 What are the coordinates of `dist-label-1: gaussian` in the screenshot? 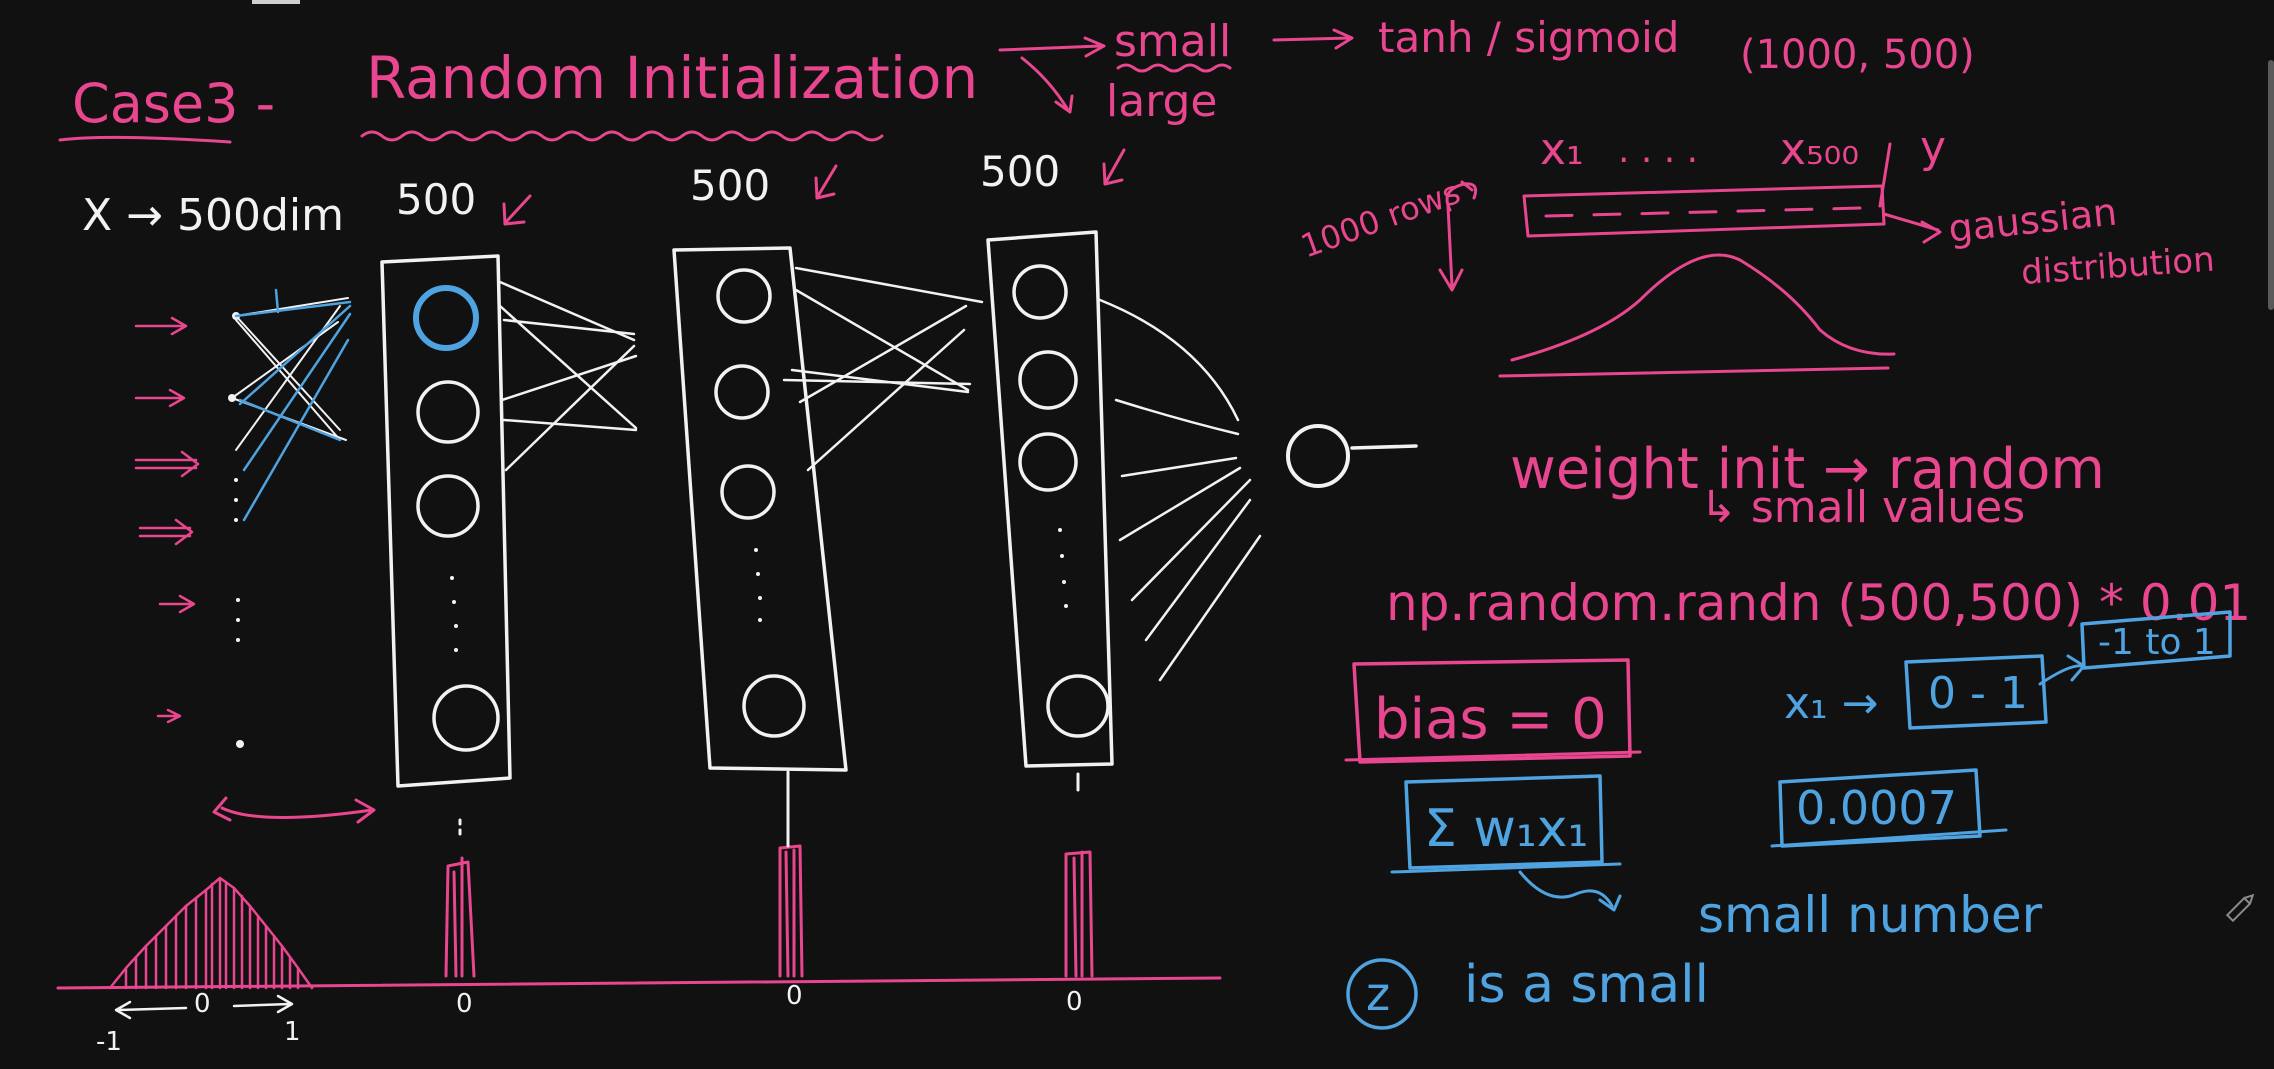 It's located at (2032, 220).